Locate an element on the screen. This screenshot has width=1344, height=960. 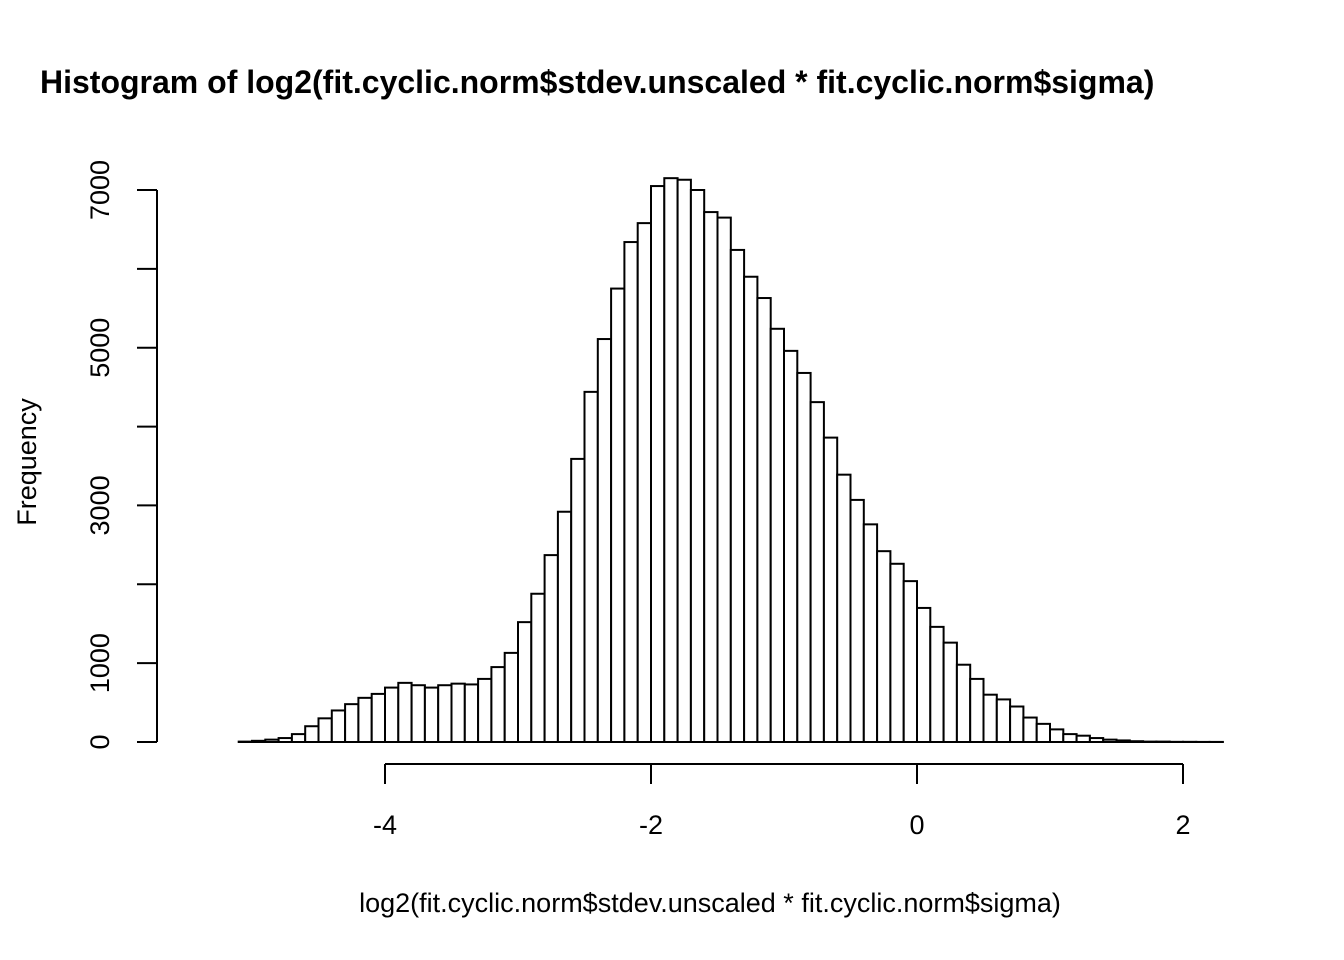
y-tick-label: 5000 is located at coordinates (100, 348).